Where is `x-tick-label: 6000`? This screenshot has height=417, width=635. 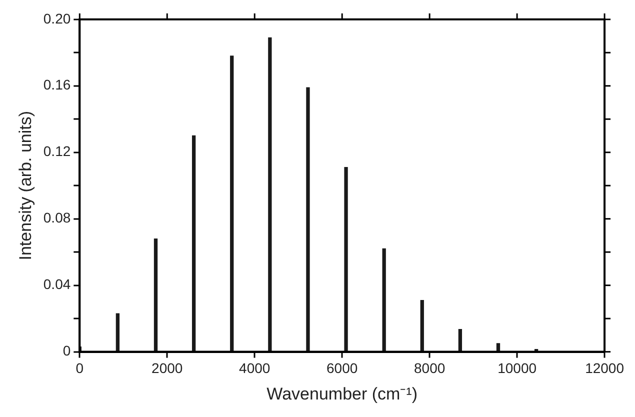 x-tick-label: 6000 is located at coordinates (342, 368).